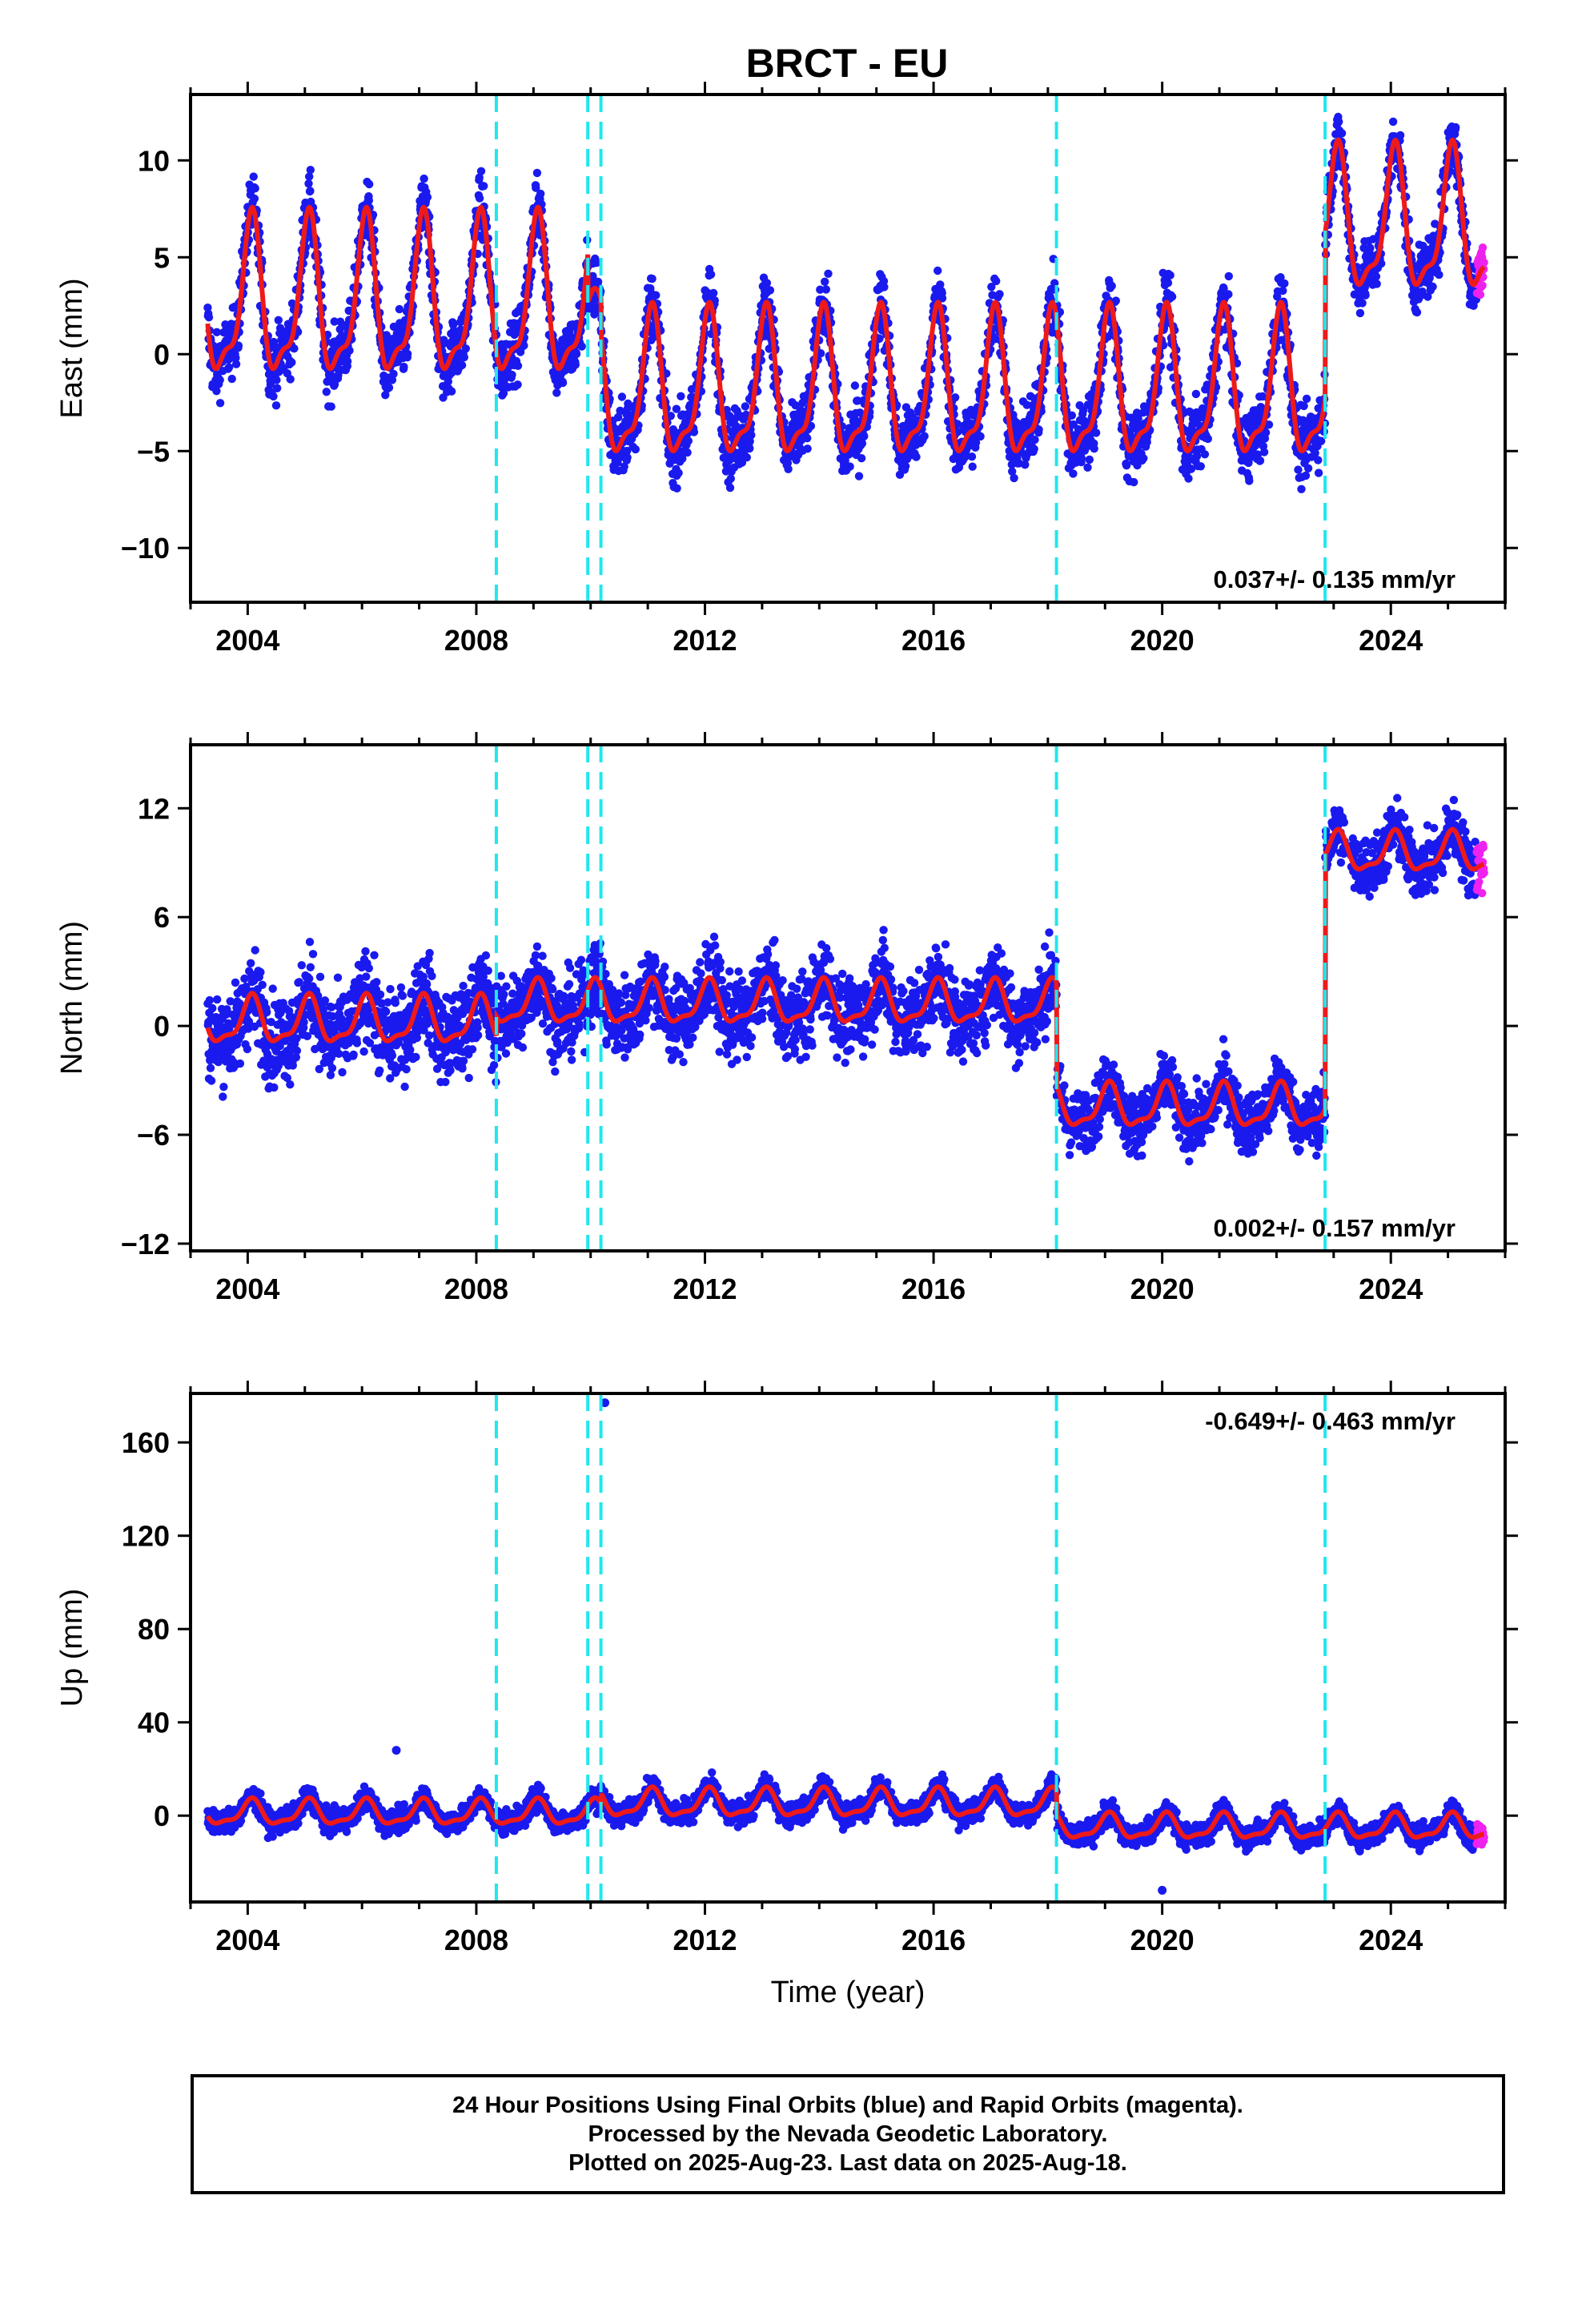 This screenshot has width=1582, height=2324. What do you see at coordinates (1391, 640) in the screenshot?
I see `x-tick-label: 2024` at bounding box center [1391, 640].